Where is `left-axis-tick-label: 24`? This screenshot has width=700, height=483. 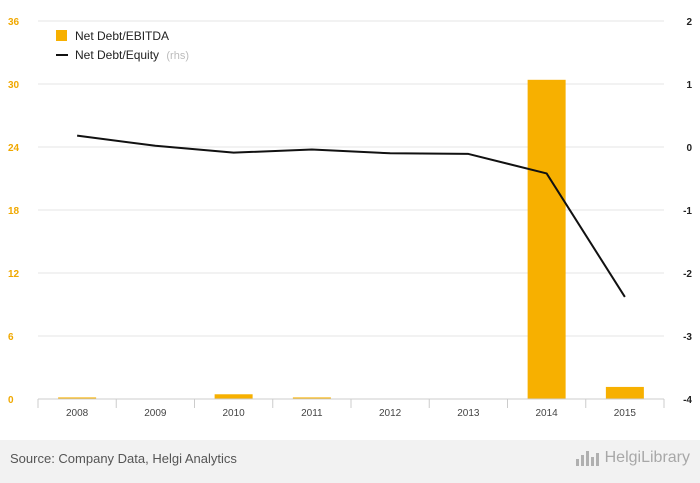
left-axis-tick-label: 24 is located at coordinates (14, 148).